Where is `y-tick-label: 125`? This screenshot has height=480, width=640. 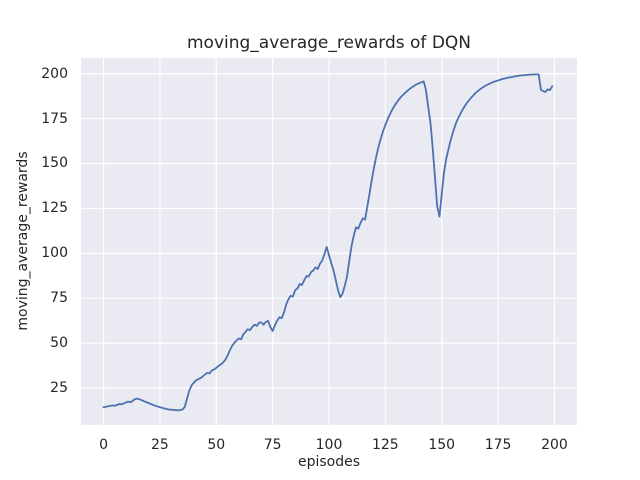 y-tick-label: 125 is located at coordinates (54, 208).